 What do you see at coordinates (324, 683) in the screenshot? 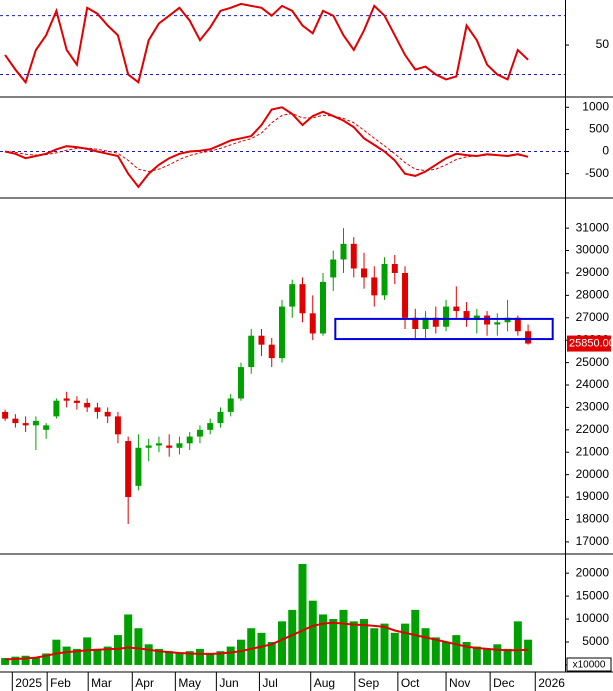
I see `x-tick-label: Aug` at bounding box center [324, 683].